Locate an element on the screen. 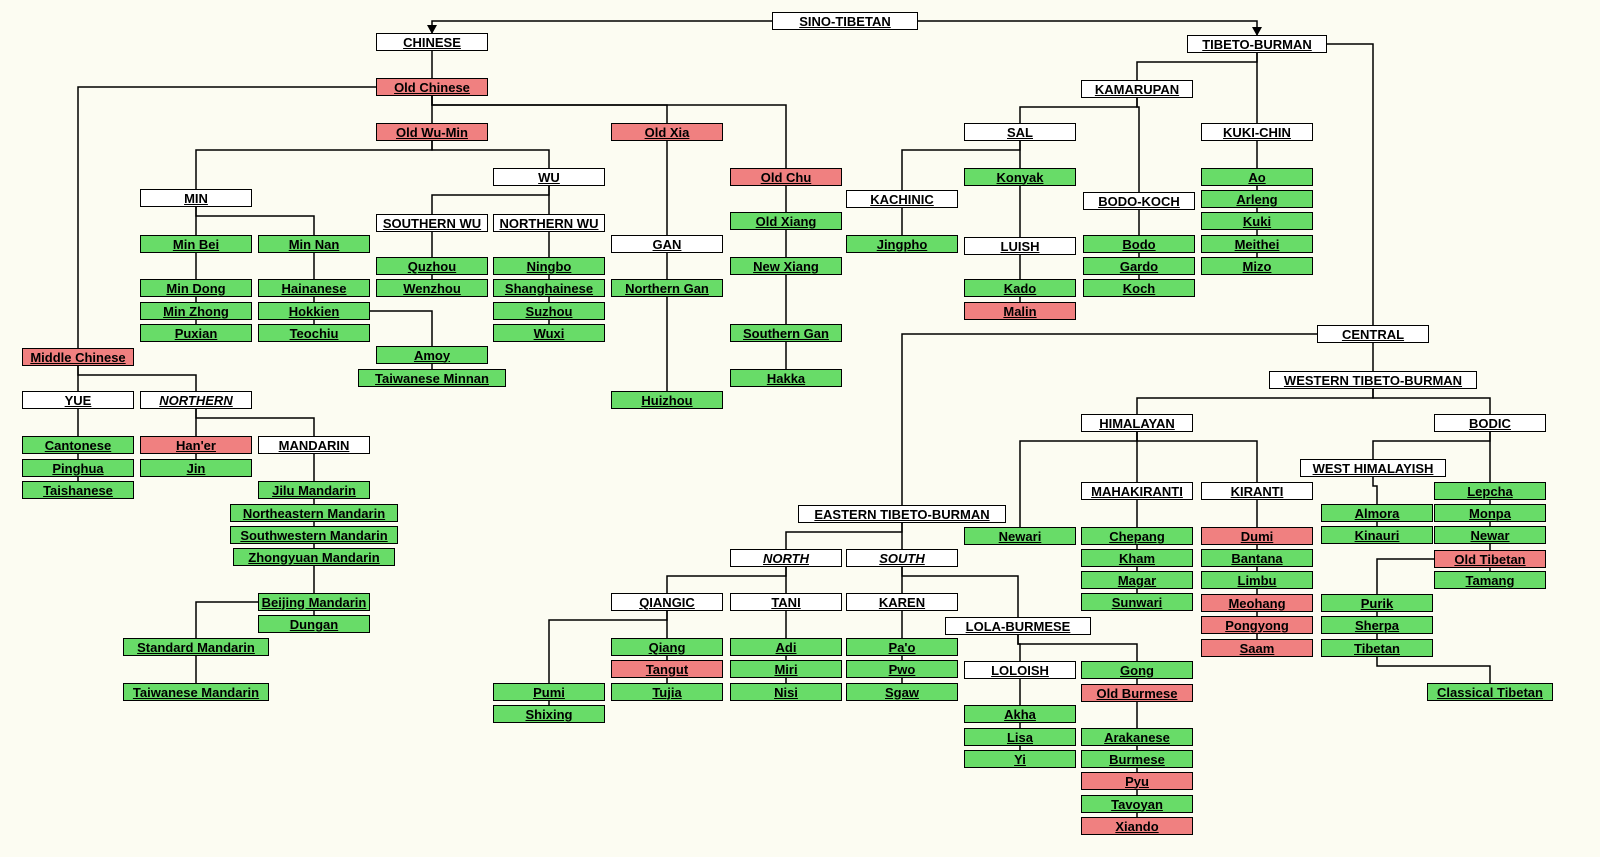 Image resolution: width=1600 pixels, height=857 pixels. node-mid_chinese: Middle Chinese is located at coordinates (78, 357).